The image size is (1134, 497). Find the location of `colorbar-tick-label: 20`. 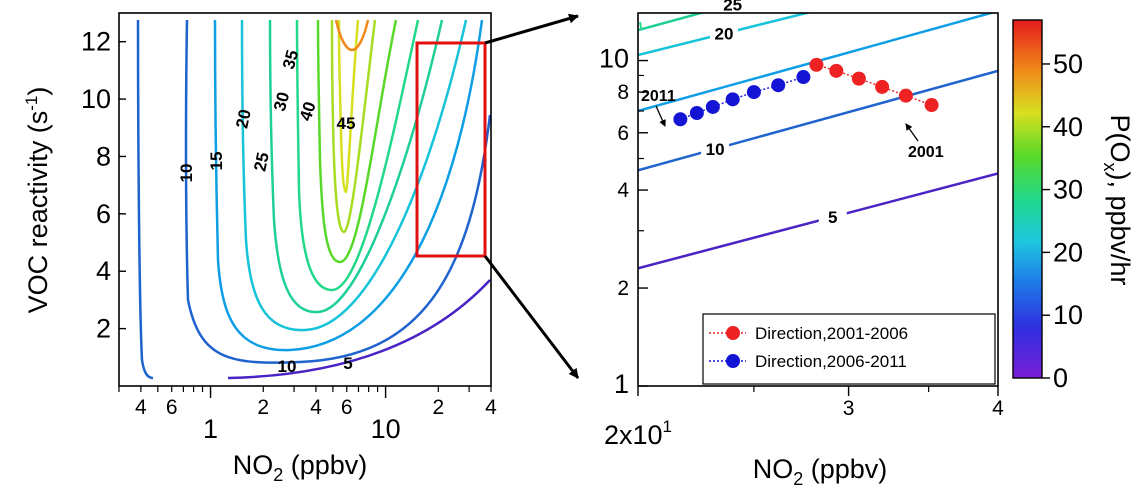

colorbar-tick-label: 20 is located at coordinates (1068, 252).